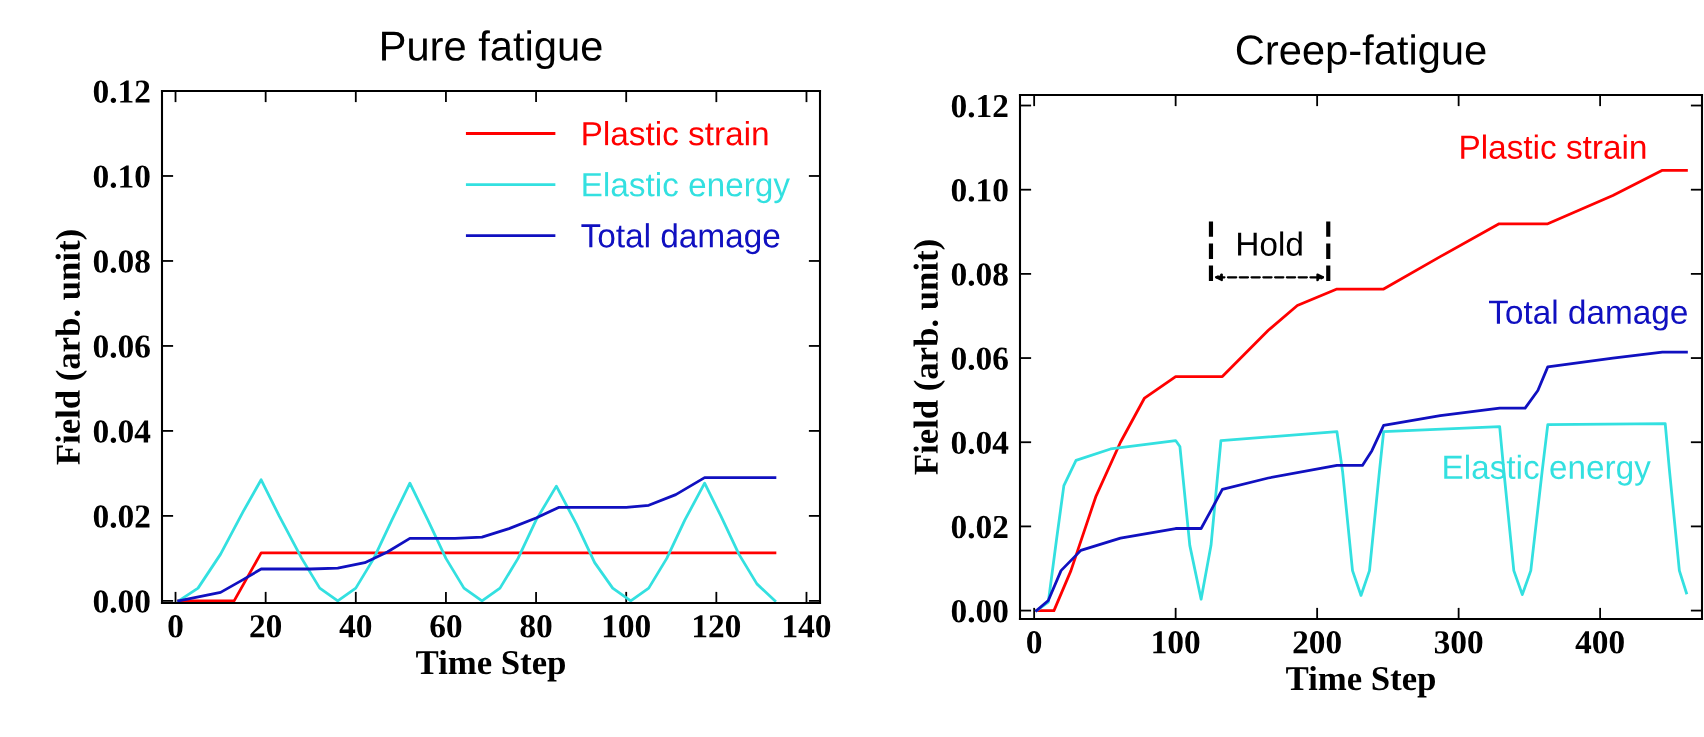 The height and width of the screenshot is (737, 1704). What do you see at coordinates (1588, 315) in the screenshot?
I see `series-label: Total damage` at bounding box center [1588, 315].